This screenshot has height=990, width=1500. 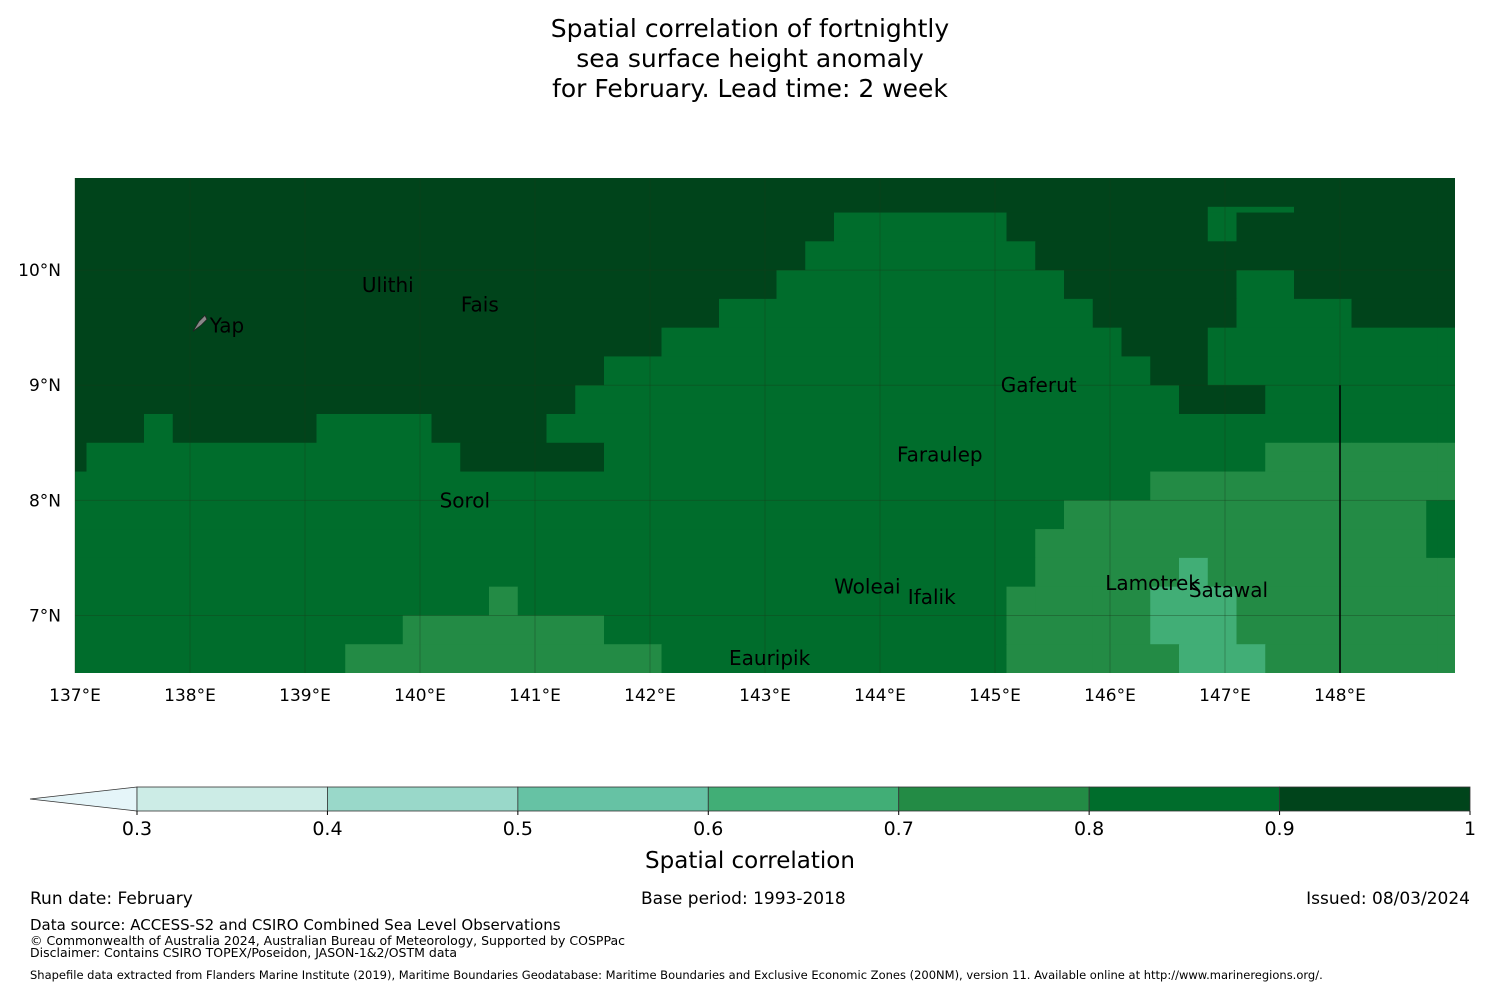 I want to click on island-label: Sorol, so click(x=465, y=500).